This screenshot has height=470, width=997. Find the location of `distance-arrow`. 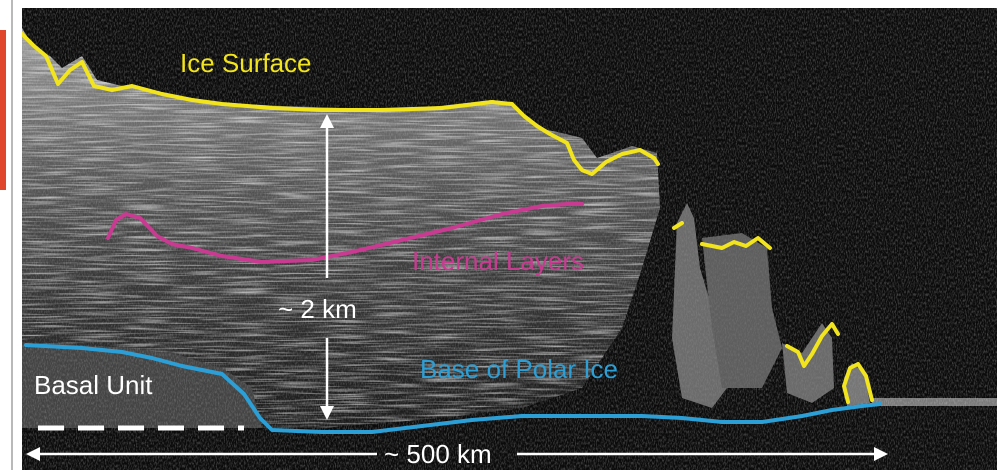

distance-arrow is located at coordinates (457, 454).